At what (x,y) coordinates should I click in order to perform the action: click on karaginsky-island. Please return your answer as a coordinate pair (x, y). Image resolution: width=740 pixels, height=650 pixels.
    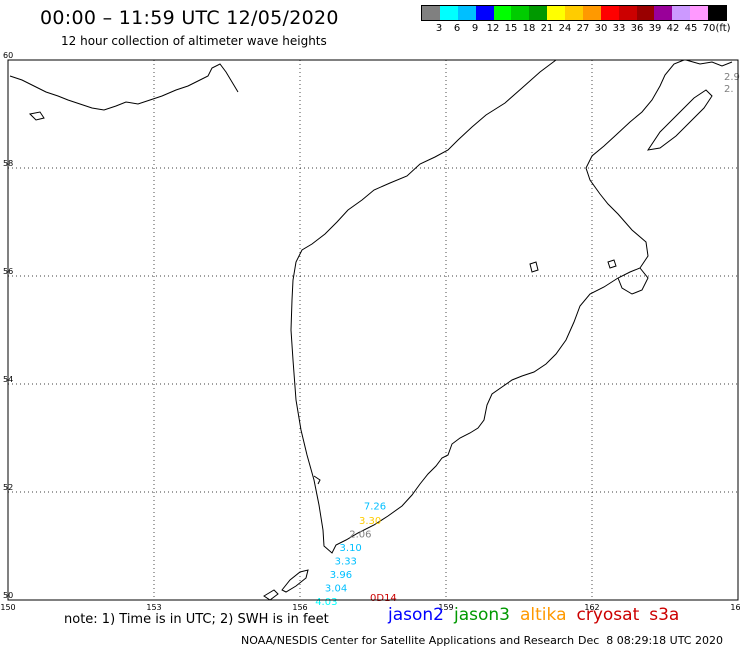
    Looking at the image, I should click on (679, 120).